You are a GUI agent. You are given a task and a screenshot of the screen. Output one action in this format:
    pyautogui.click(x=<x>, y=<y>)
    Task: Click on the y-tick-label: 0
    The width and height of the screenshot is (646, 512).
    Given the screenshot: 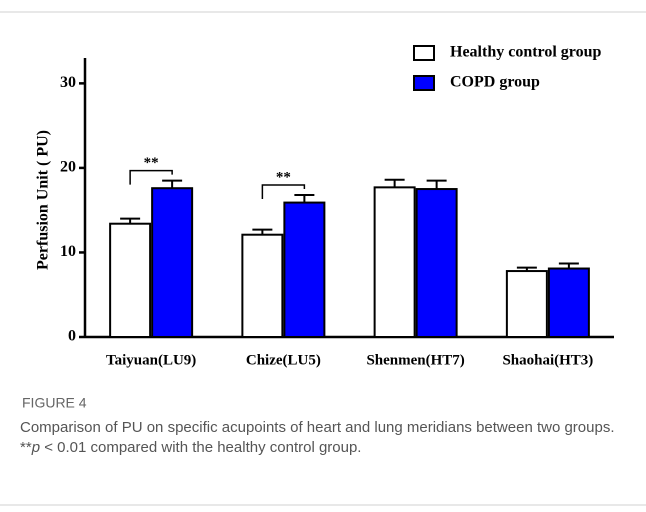 What is the action you would take?
    pyautogui.click(x=72, y=336)
    